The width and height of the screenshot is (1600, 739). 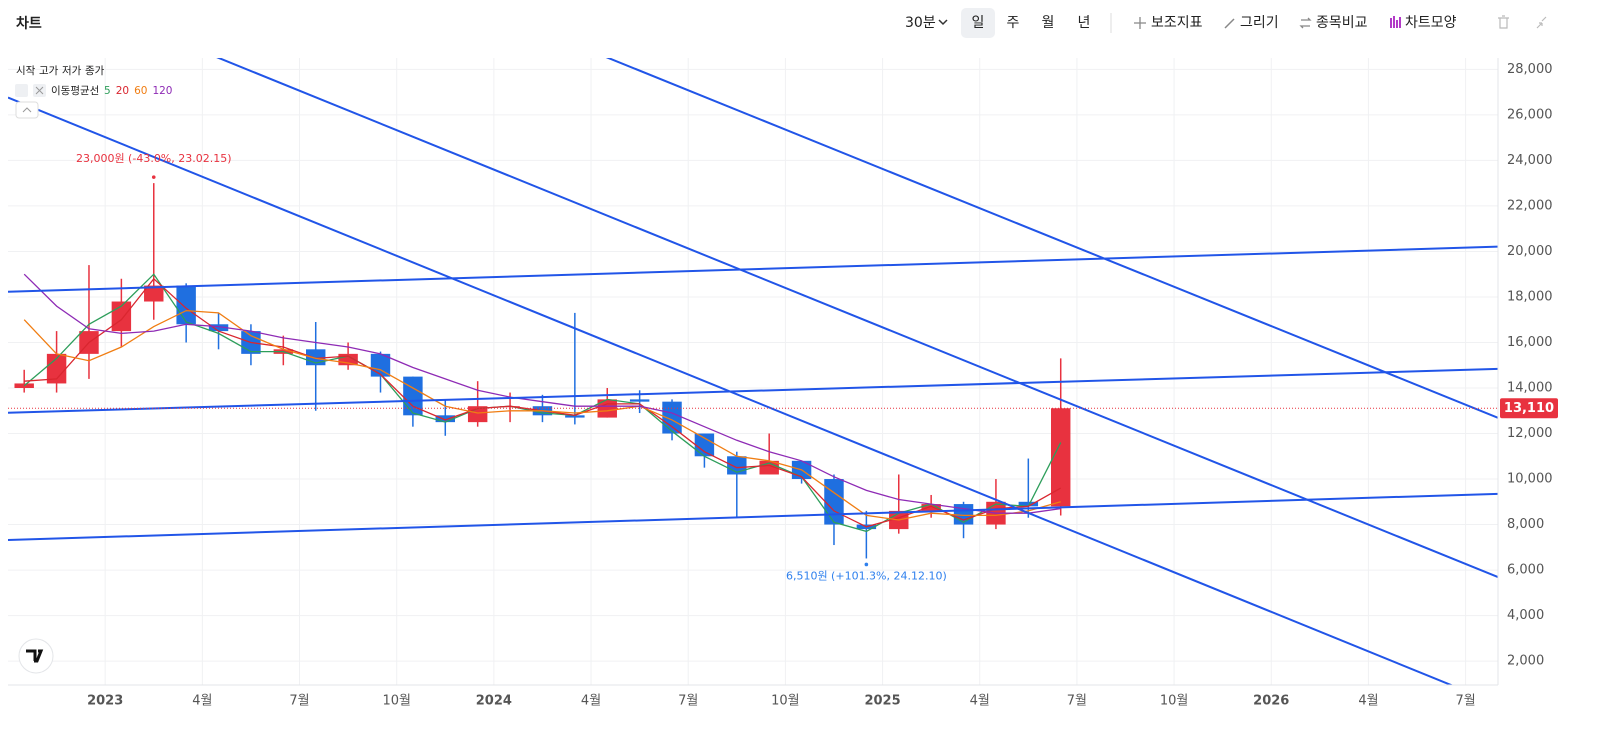 I want to click on plus-icon, so click(x=1140, y=23).